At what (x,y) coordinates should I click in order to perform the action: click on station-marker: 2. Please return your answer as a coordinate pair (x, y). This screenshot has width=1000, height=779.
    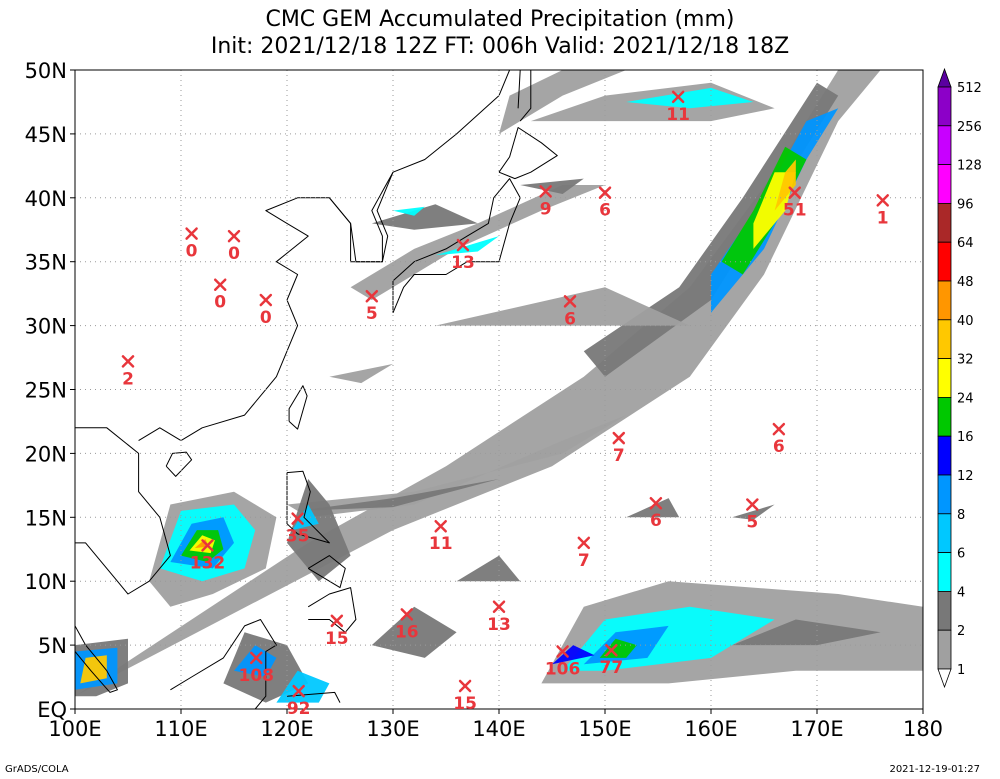
    Looking at the image, I should click on (128, 372).